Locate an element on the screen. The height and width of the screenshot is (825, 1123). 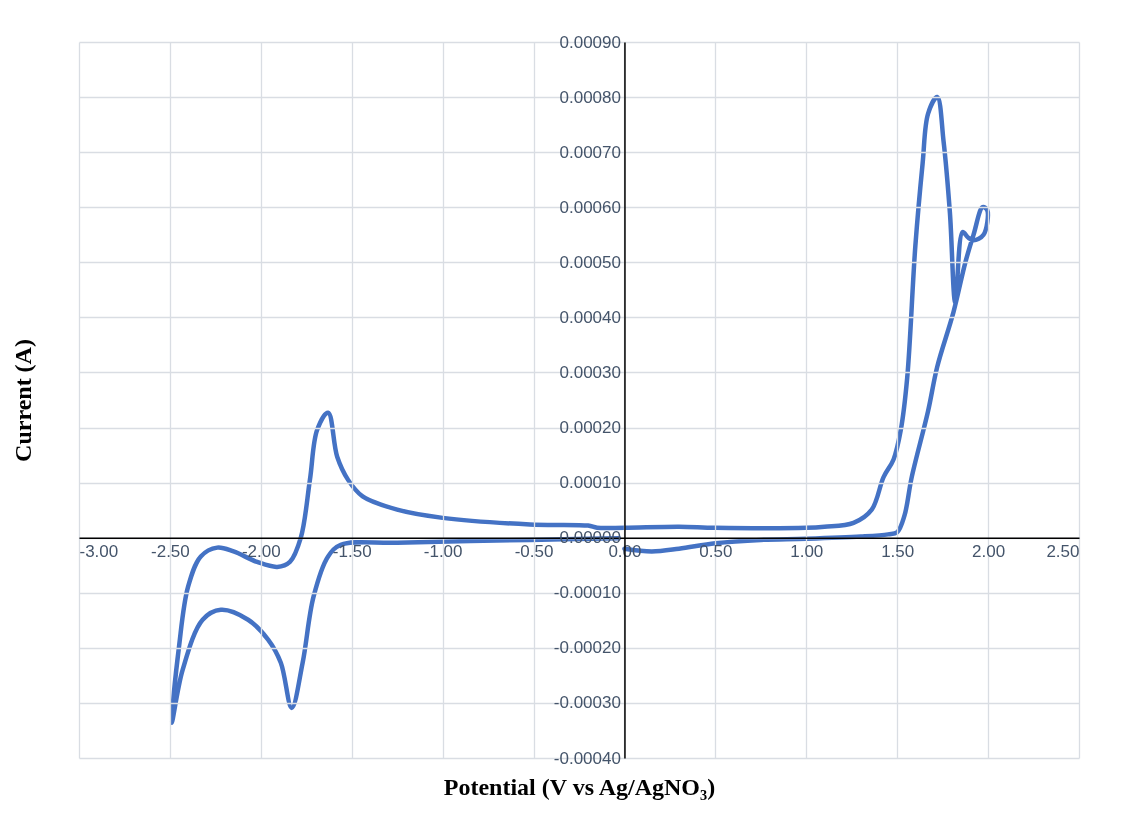
y-tick-label: 0.00060 is located at coordinates (590, 207).